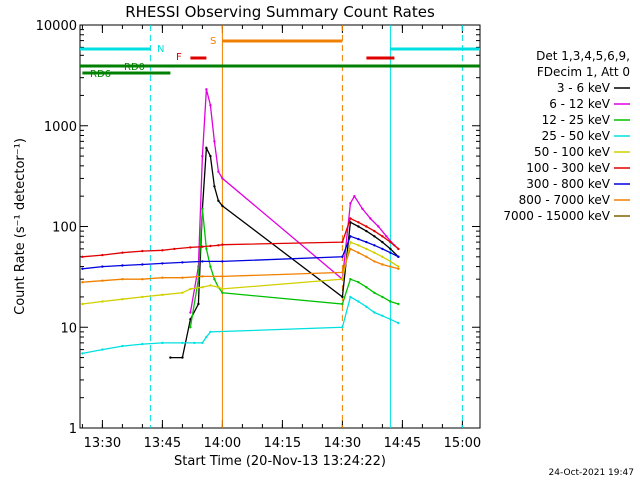  Describe the element at coordinates (556, 216) in the screenshot. I see `legend-entry-label: 7000 - 15000 keV` at that location.